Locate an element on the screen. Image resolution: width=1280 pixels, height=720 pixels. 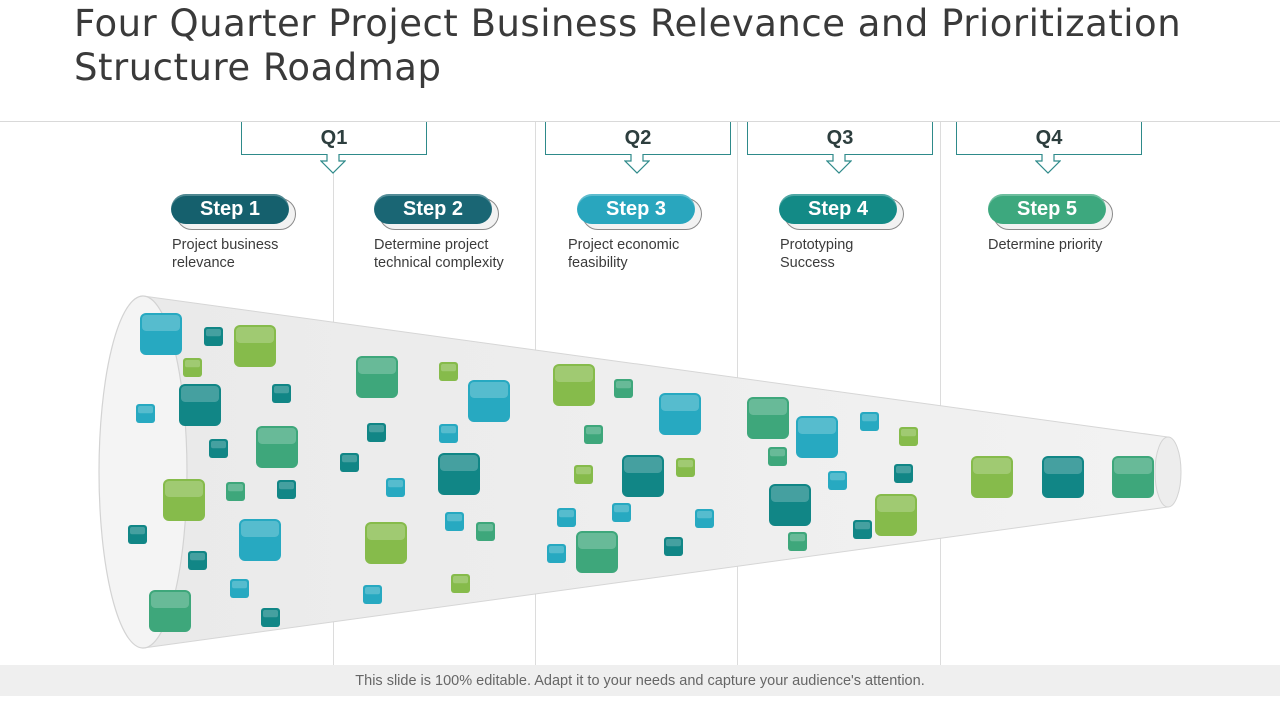
quarter-header-q2: Q2 is located at coordinates (638, 138).